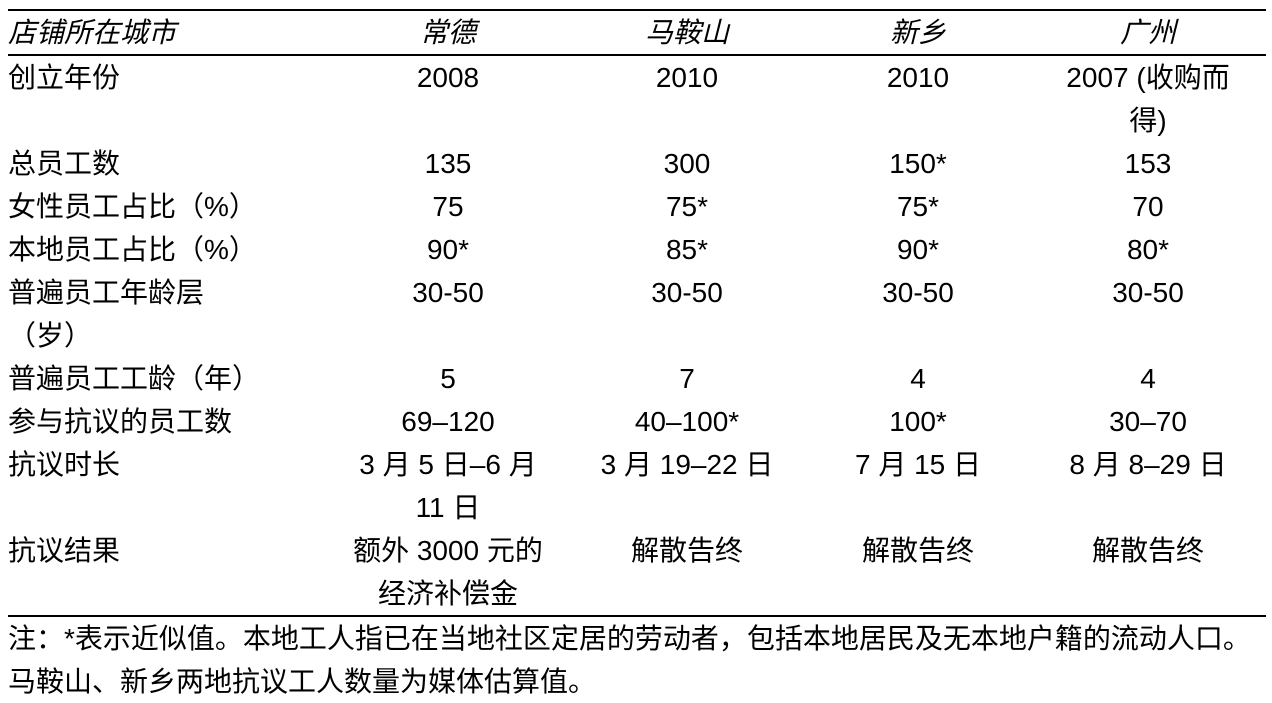 The image size is (1272, 703). What do you see at coordinates (687, 163) in the screenshot?
I see `cell: 300` at bounding box center [687, 163].